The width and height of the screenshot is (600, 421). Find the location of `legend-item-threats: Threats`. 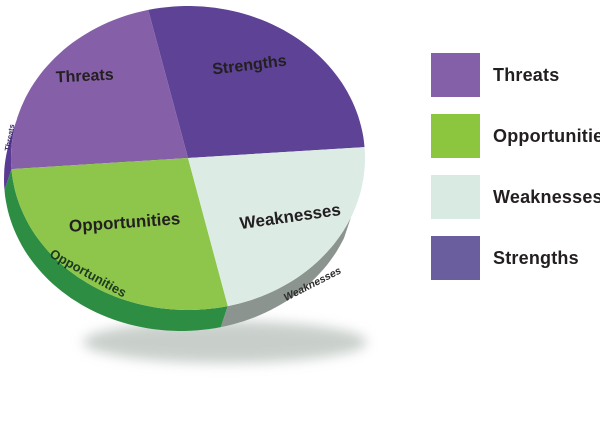

legend-item-threats: Threats is located at coordinates (515, 75).